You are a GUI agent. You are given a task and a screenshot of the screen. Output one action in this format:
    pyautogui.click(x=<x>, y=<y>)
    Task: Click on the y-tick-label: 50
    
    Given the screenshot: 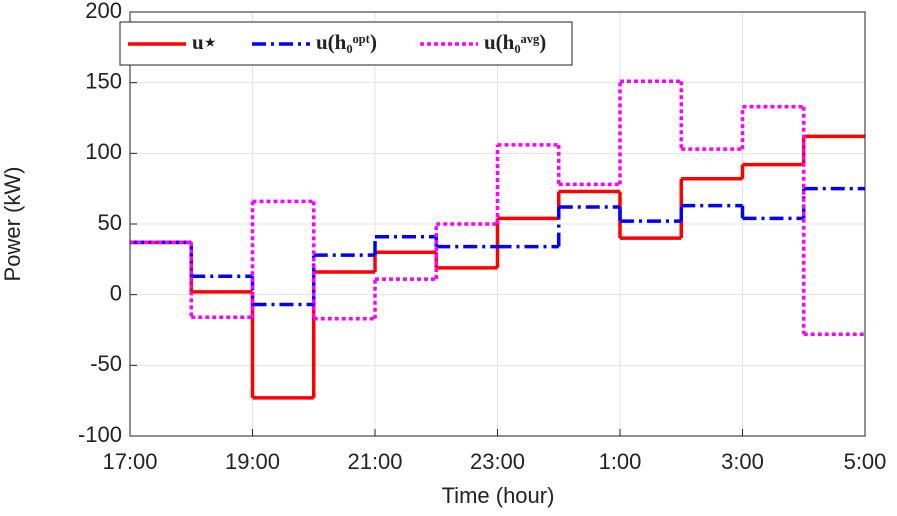 What is the action you would take?
    pyautogui.click(x=110, y=222)
    